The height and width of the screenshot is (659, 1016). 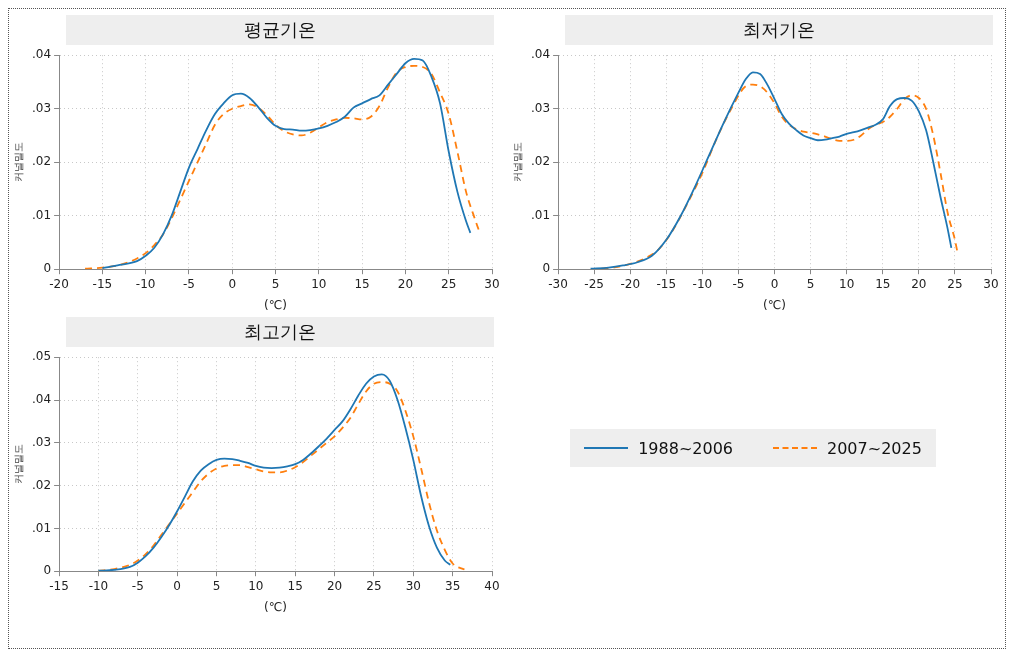 What do you see at coordinates (453, 585) in the screenshot?
I see `x-tick-label: 35` at bounding box center [453, 585].